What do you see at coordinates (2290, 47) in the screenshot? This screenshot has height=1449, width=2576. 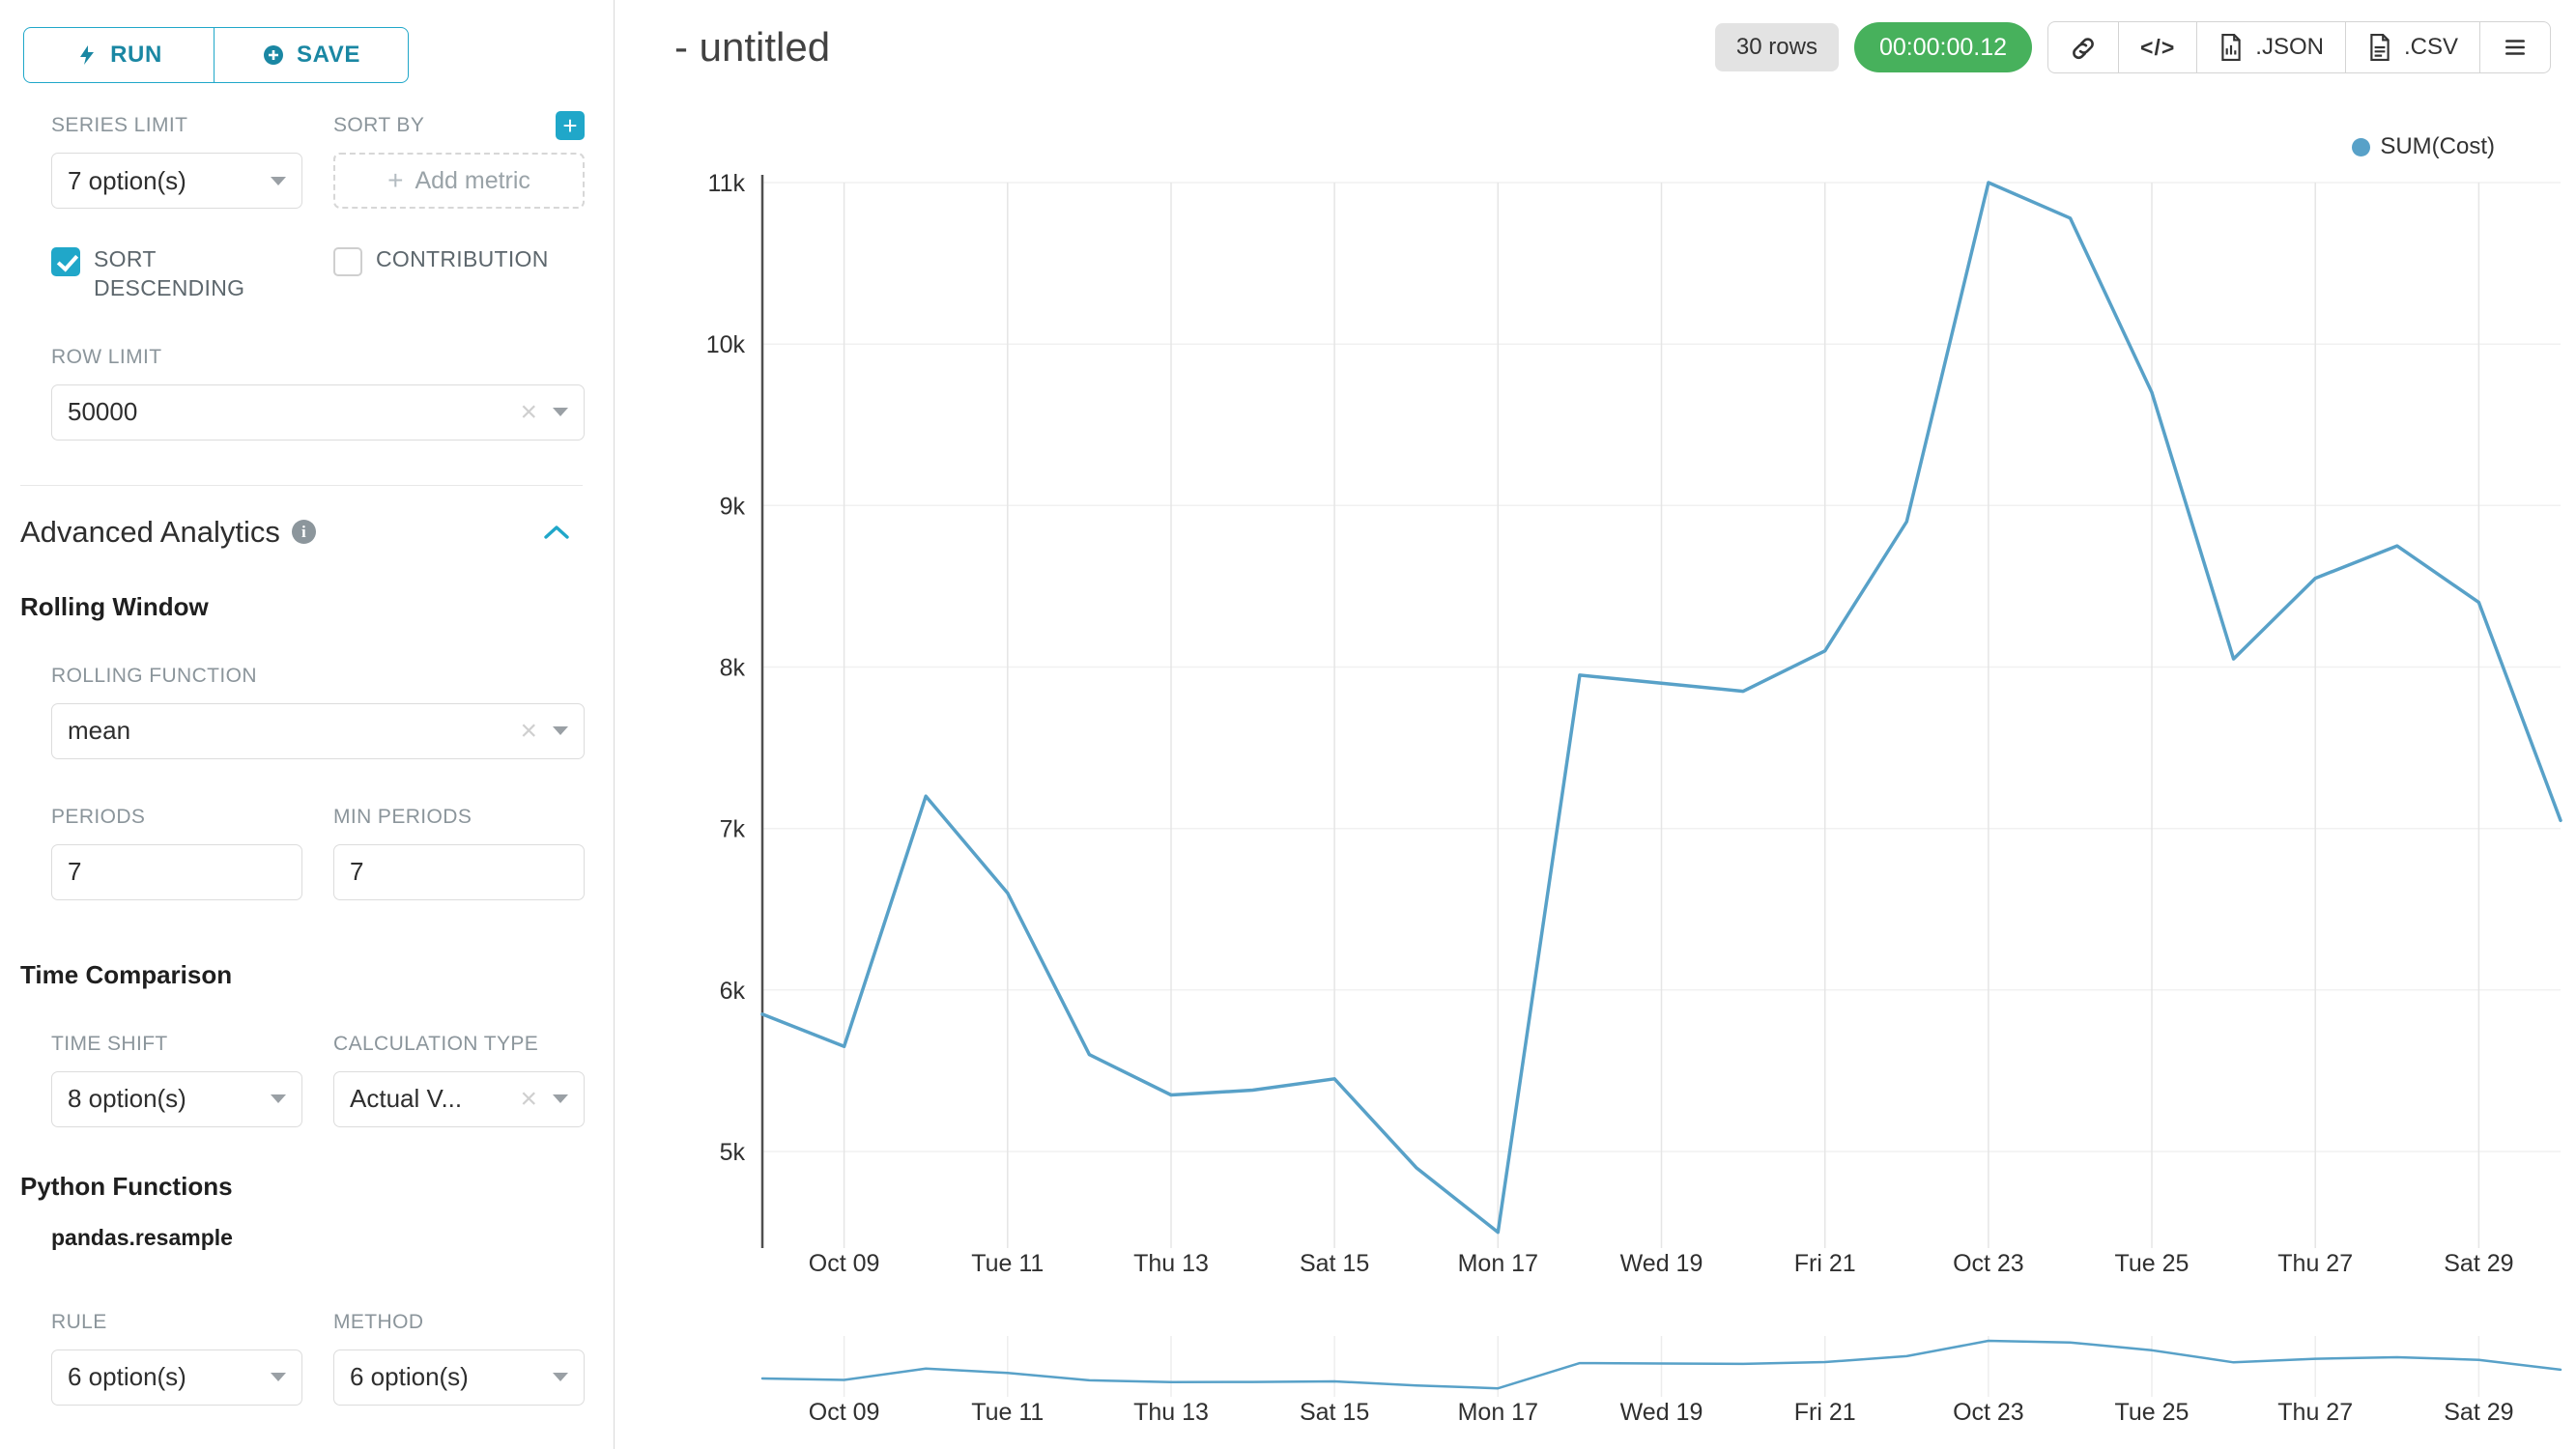 I see `json-button-label: .JSON` at bounding box center [2290, 47].